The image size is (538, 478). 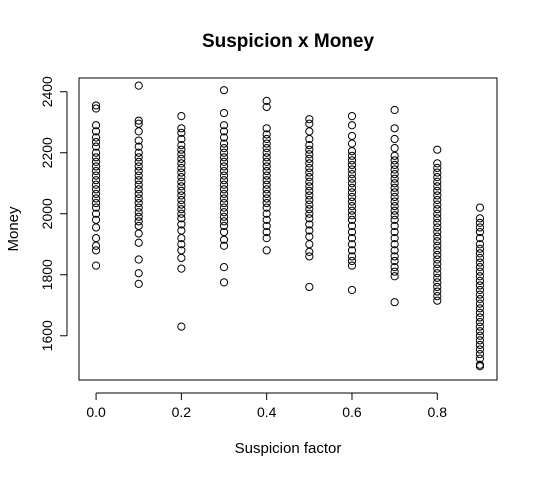 What do you see at coordinates (13, 229) in the screenshot?
I see `y-axis-label: Money` at bounding box center [13, 229].